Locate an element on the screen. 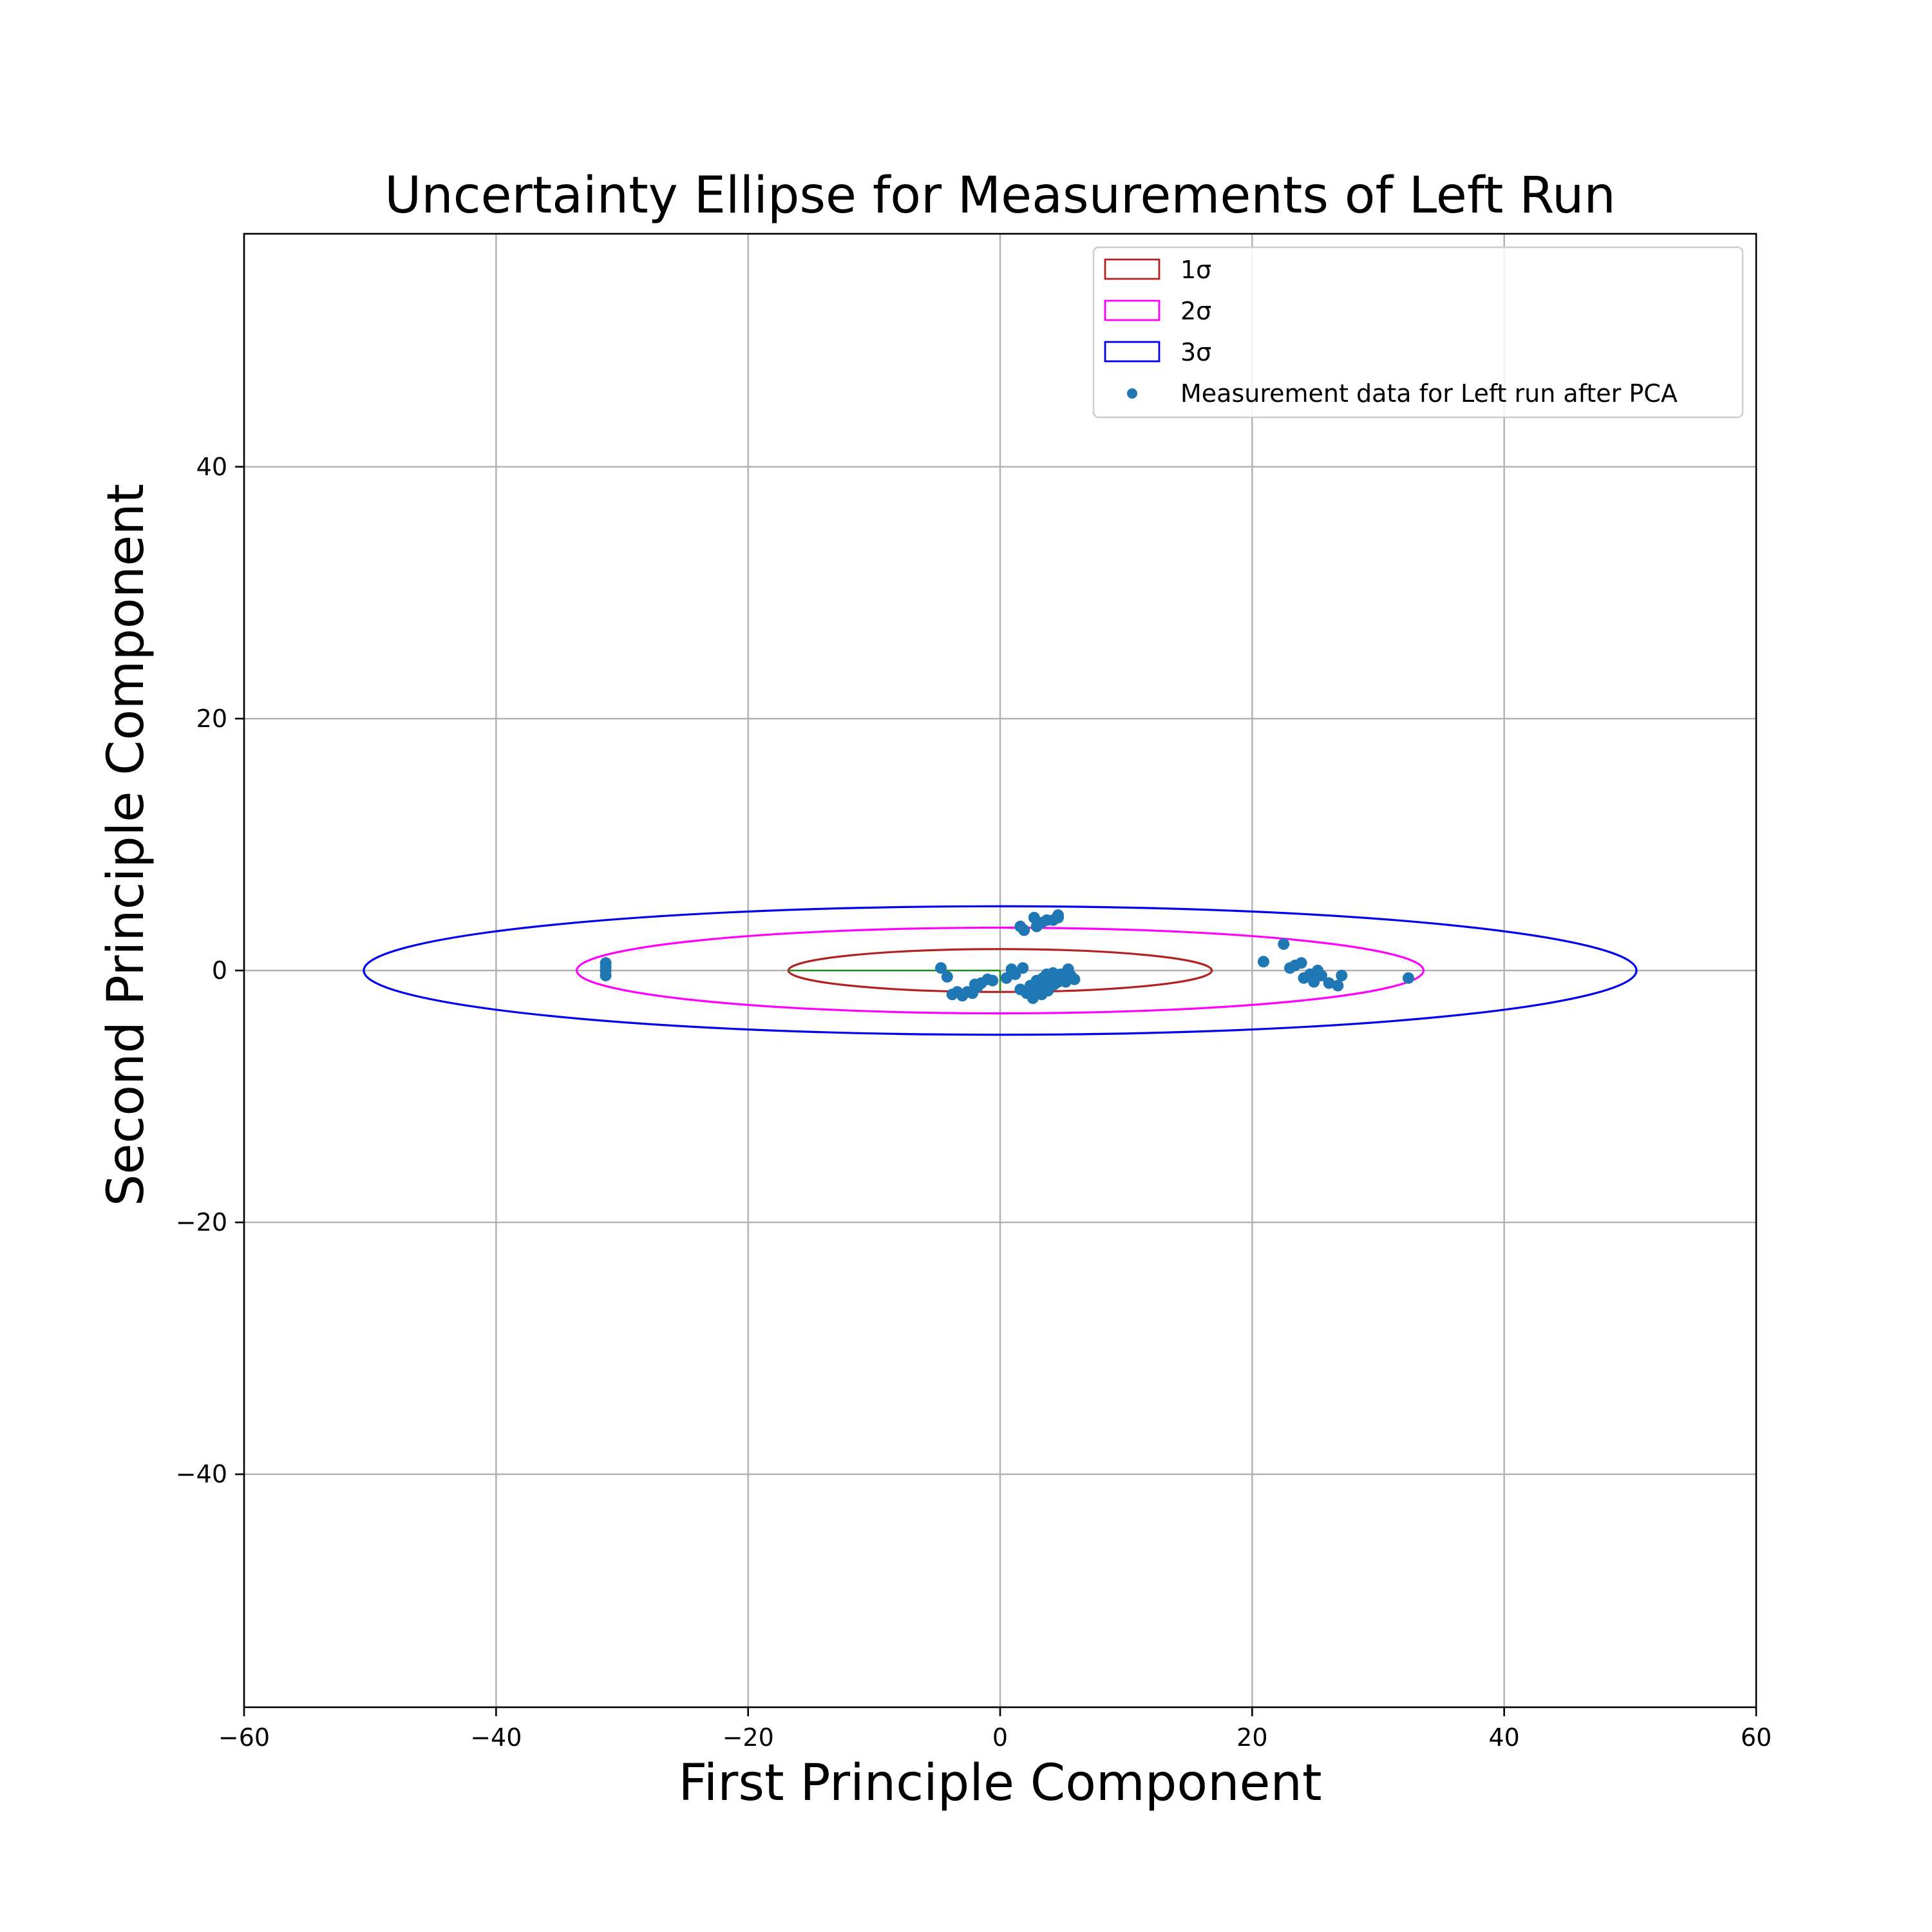  ellipse-2sigma is located at coordinates (1000, 971).